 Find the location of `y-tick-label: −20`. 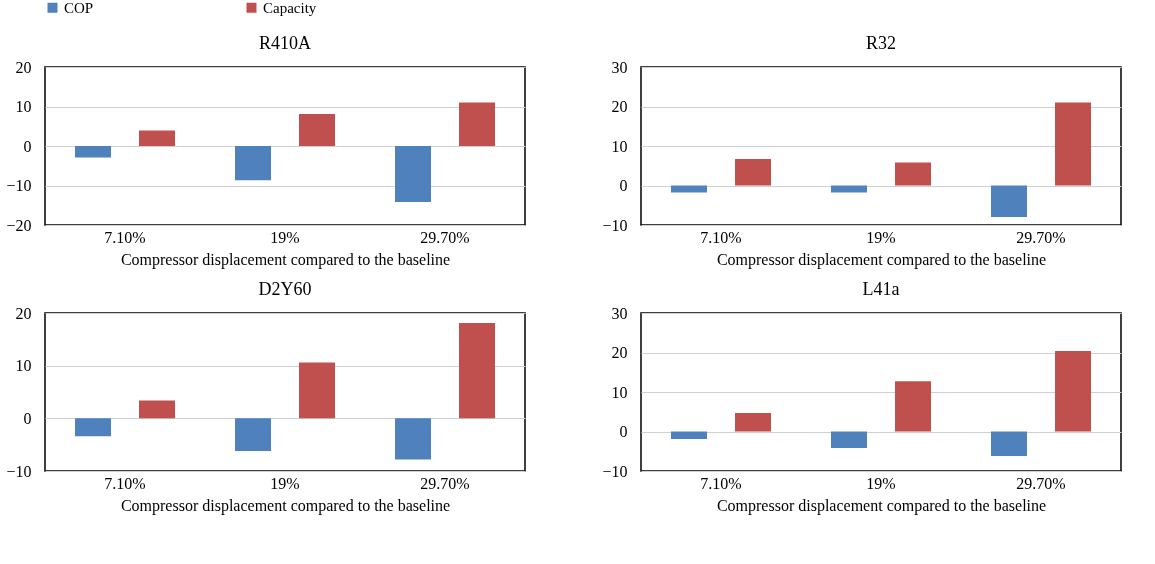

y-tick-label: −20 is located at coordinates (19, 225).